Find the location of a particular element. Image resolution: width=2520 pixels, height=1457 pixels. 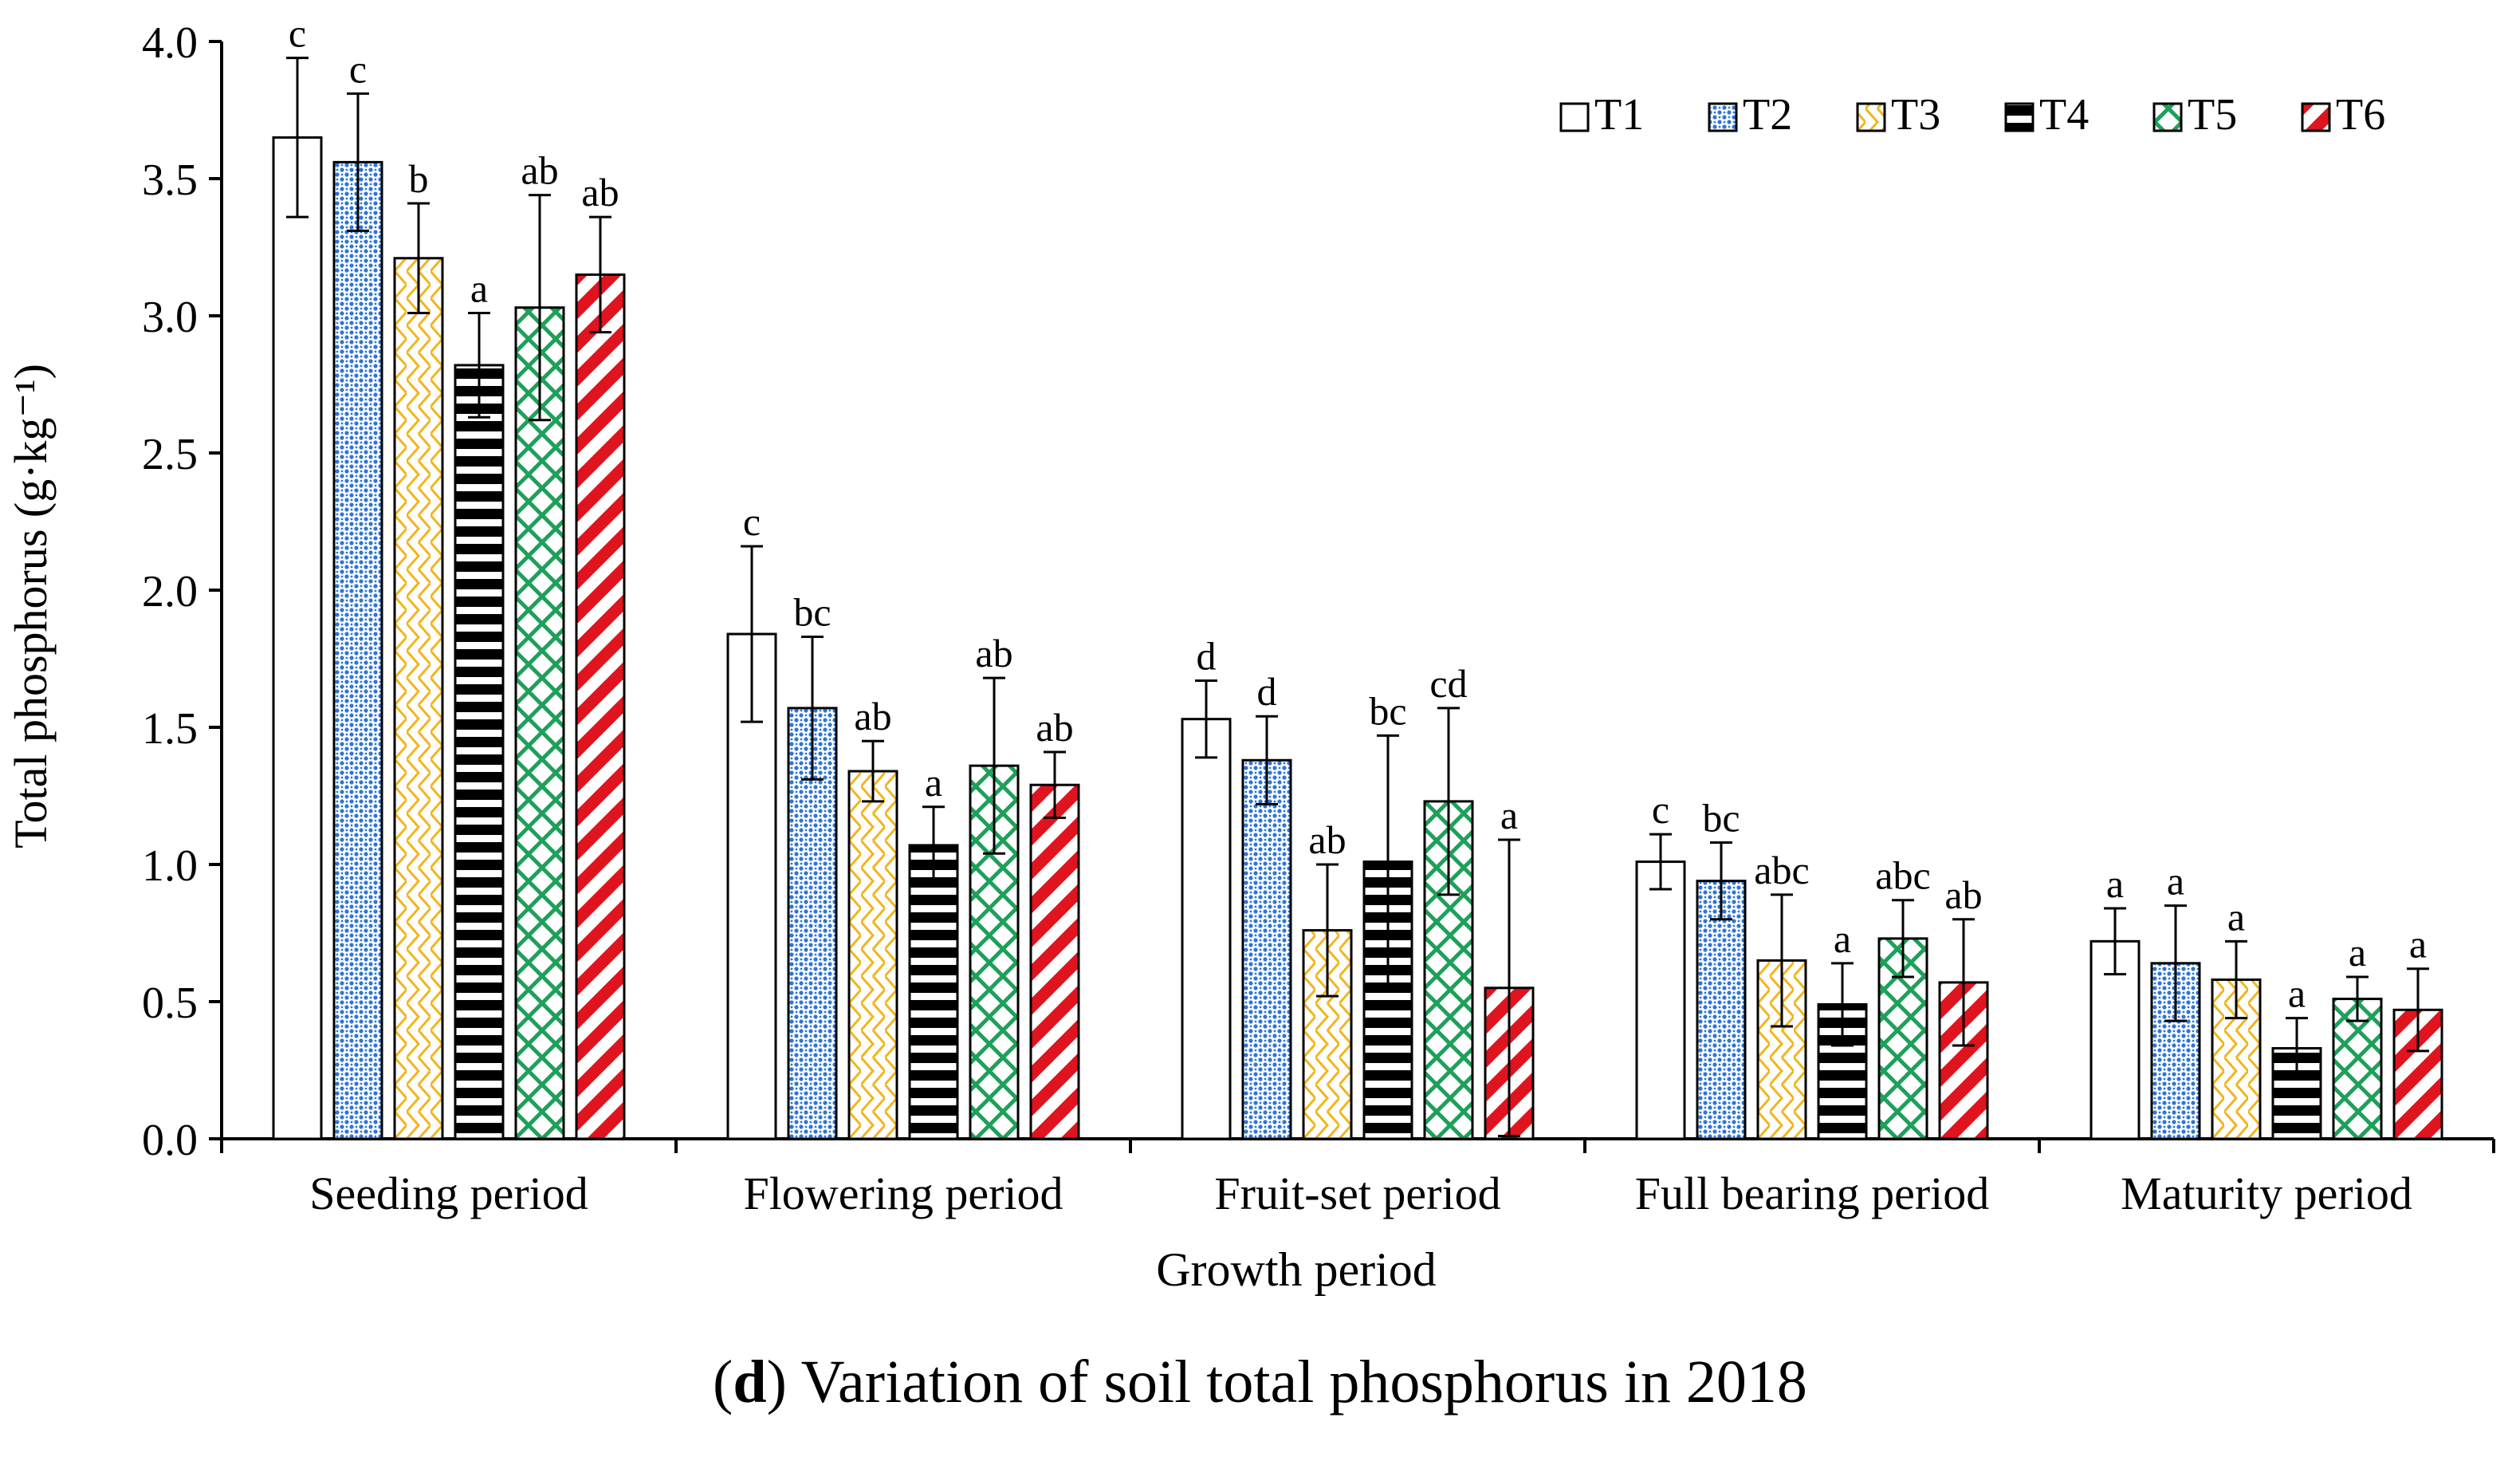

legend-label-t3: T3 is located at coordinates (1915, 115).